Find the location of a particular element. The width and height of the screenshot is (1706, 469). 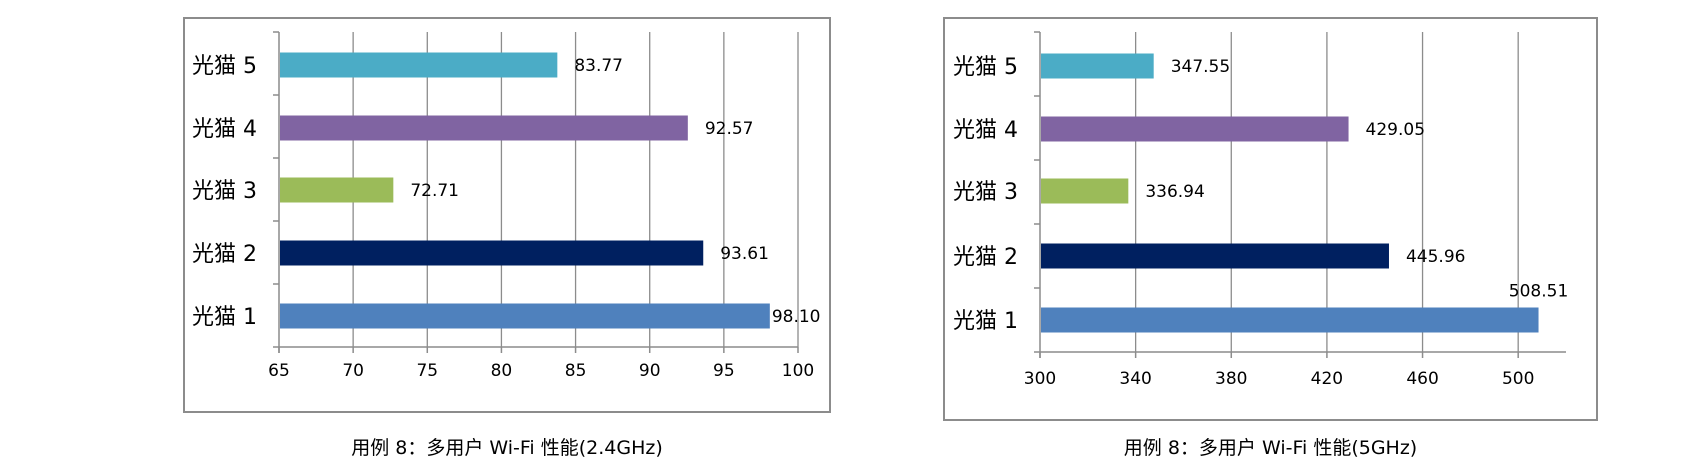

x-tick-label: 95 is located at coordinates (724, 371).